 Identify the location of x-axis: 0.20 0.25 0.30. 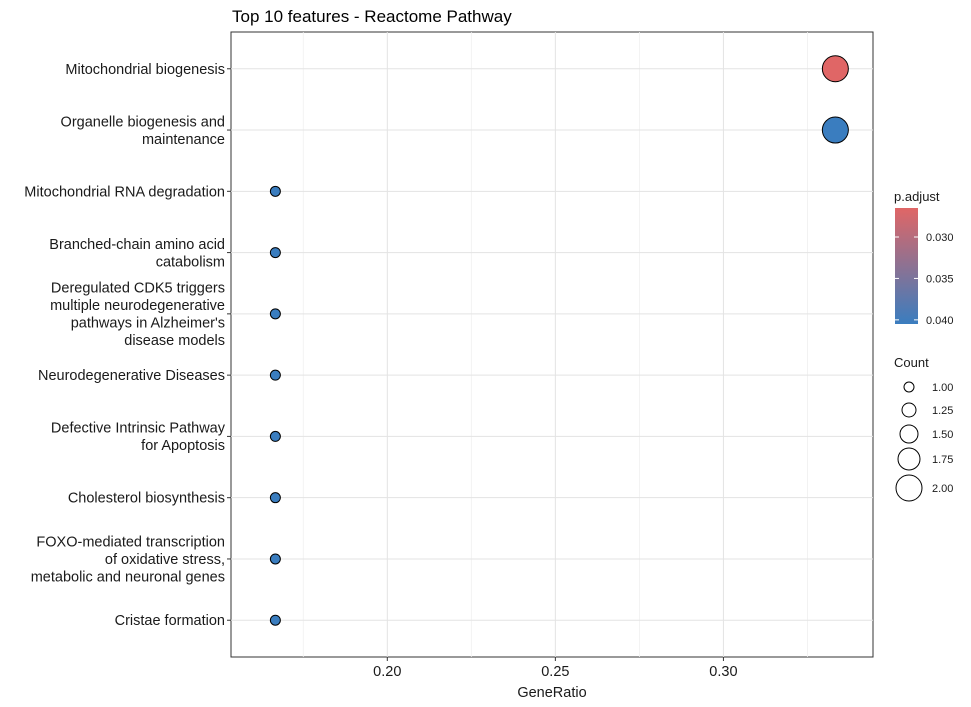
(555, 668).